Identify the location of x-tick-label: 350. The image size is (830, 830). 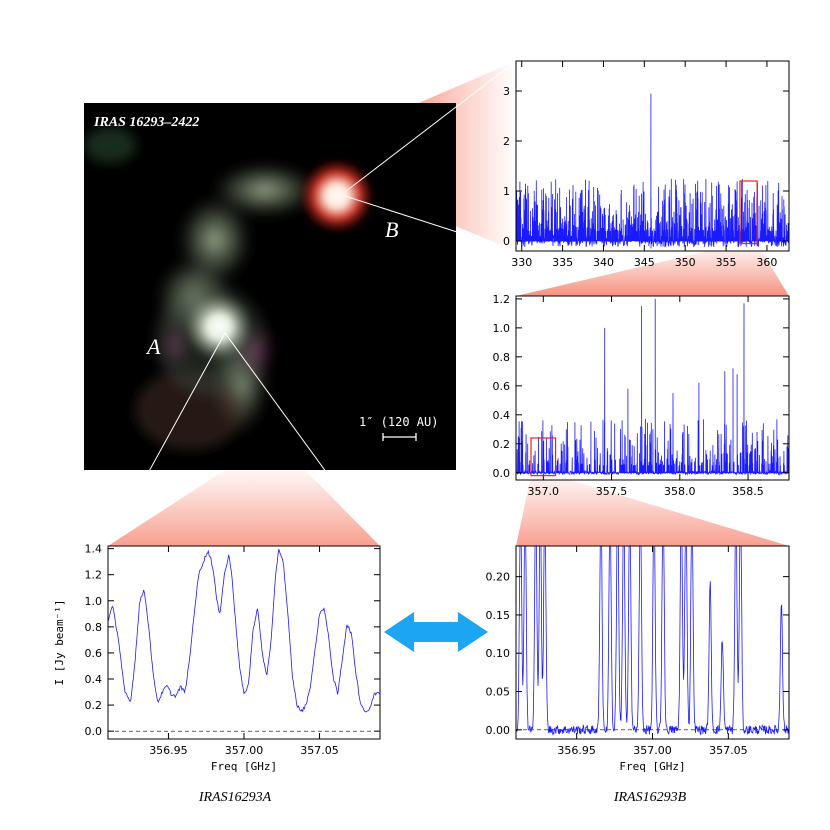
(685, 262).